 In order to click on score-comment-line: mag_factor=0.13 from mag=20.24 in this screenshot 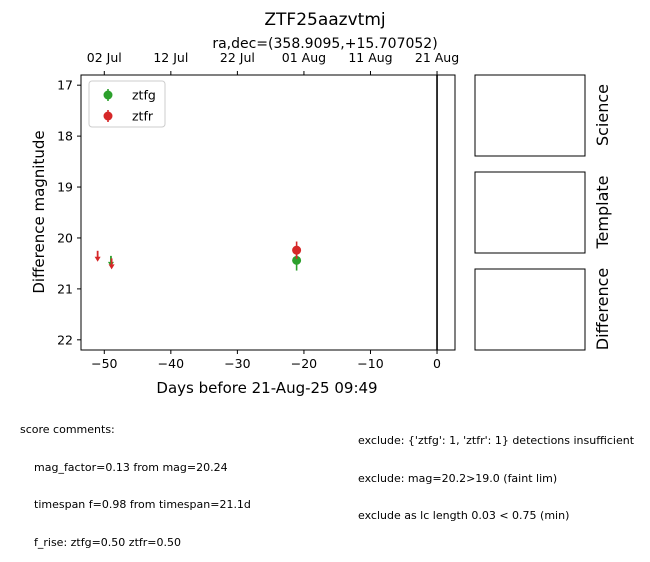, I will do `click(131, 467)`.